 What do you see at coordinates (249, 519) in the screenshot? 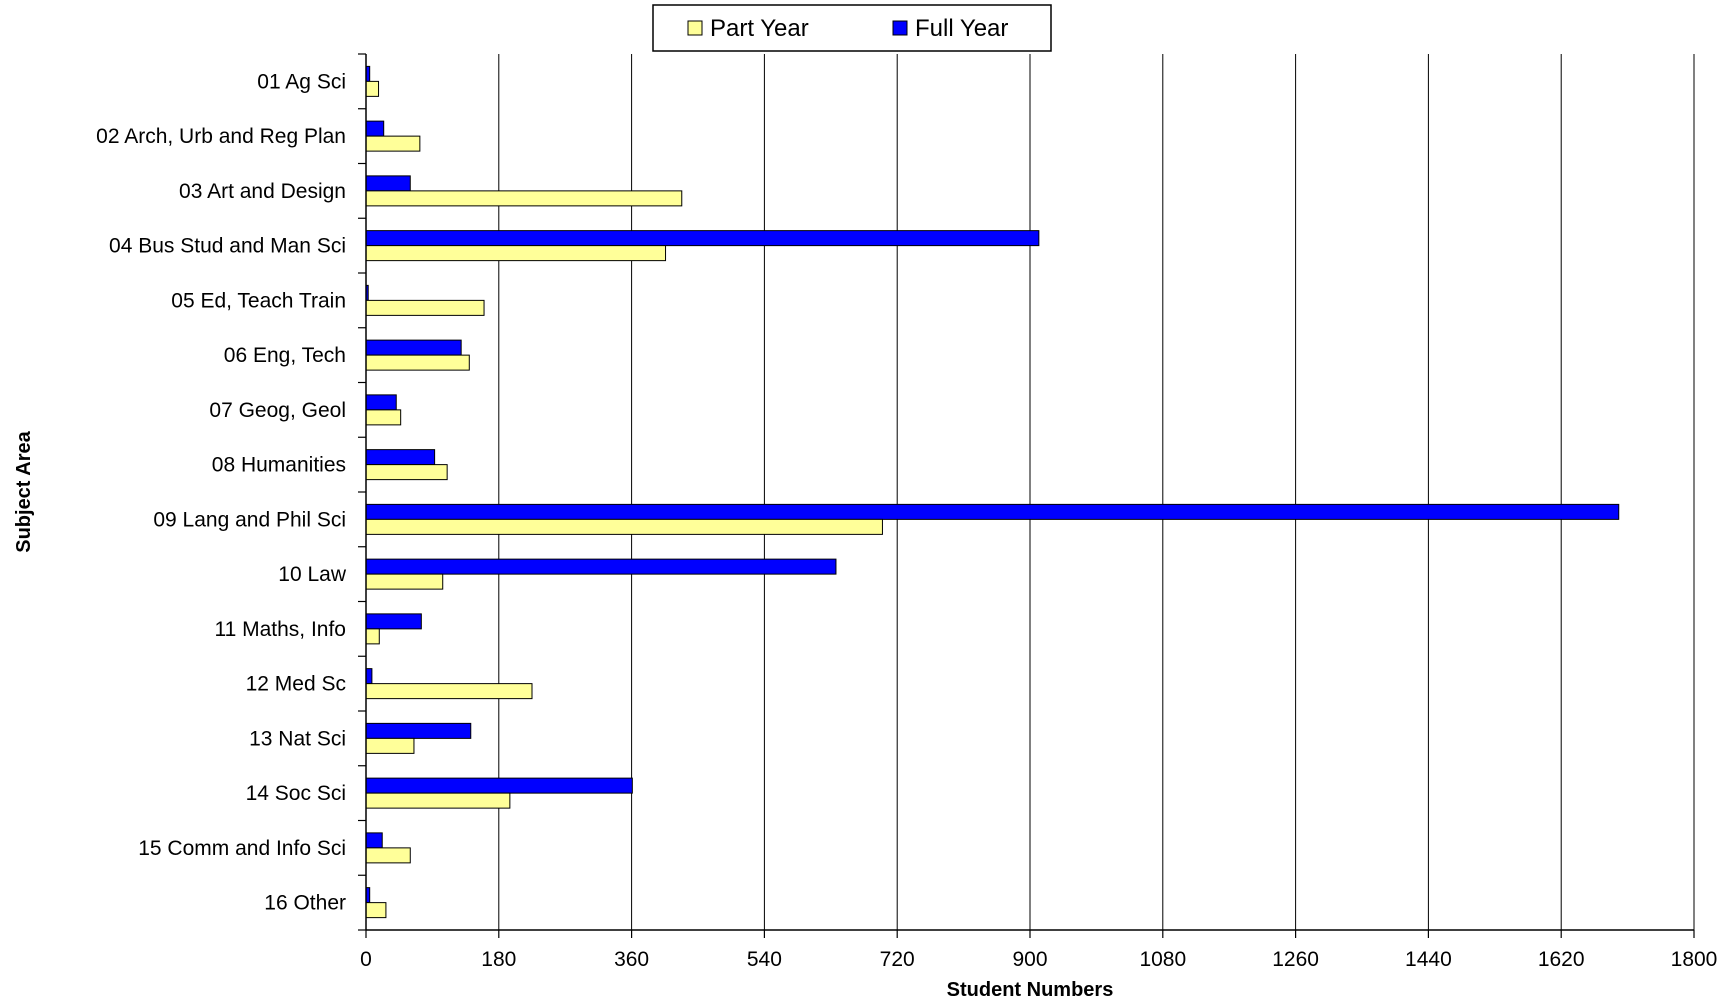
I see `category-label: 09 Lang and Phil Sci` at bounding box center [249, 519].